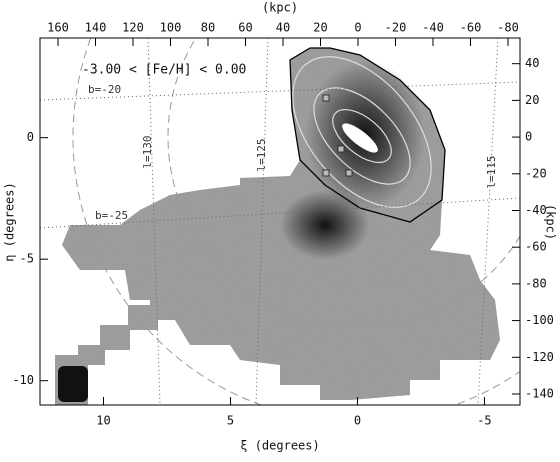 The width and height of the screenshot is (560, 462). Describe the element at coordinates (280, 8) in the screenshot. I see `x2-axis-label: (kpc)` at that location.